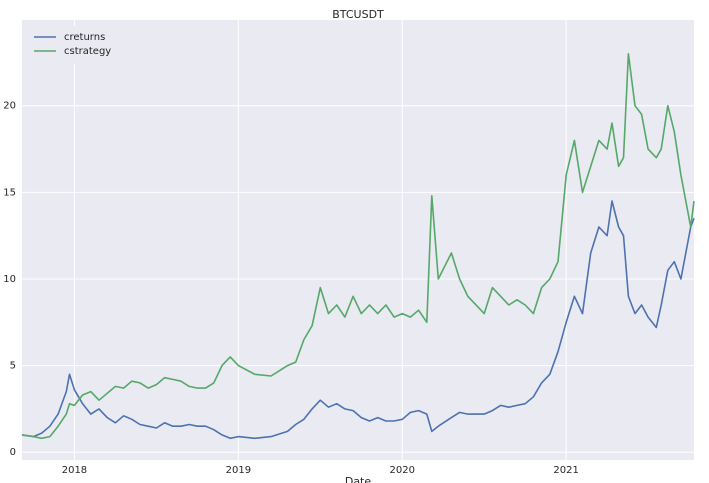  What do you see at coordinates (9, 192) in the screenshot?
I see `y-tick-label: 15` at bounding box center [9, 192].